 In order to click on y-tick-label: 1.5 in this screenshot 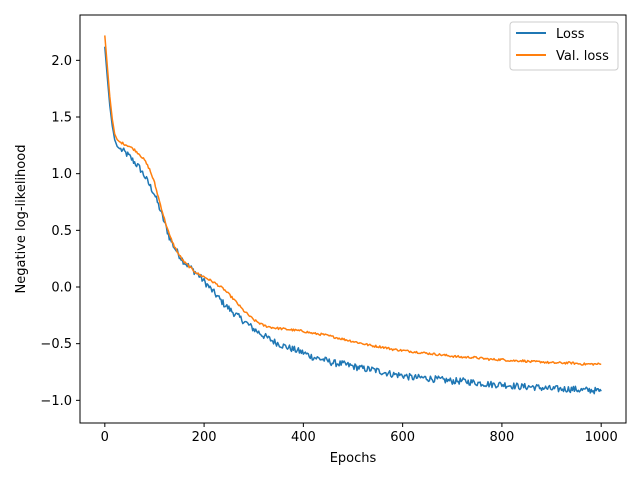, I will do `click(61, 118)`.